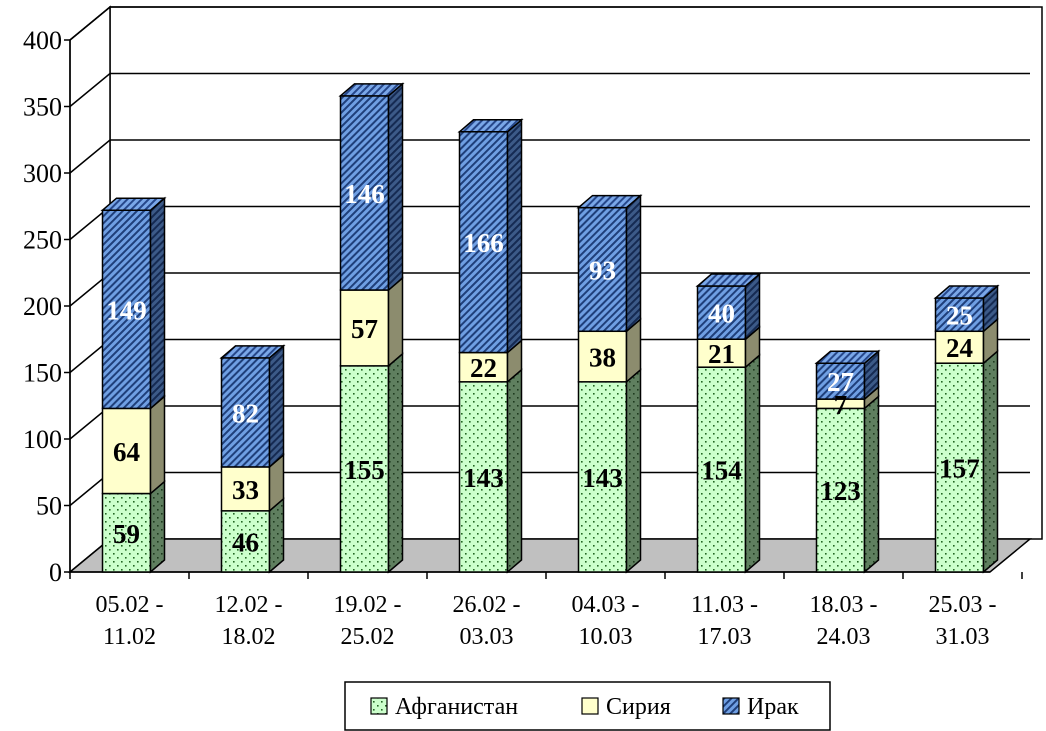  I want to click on data-label: 24, so click(959, 348).